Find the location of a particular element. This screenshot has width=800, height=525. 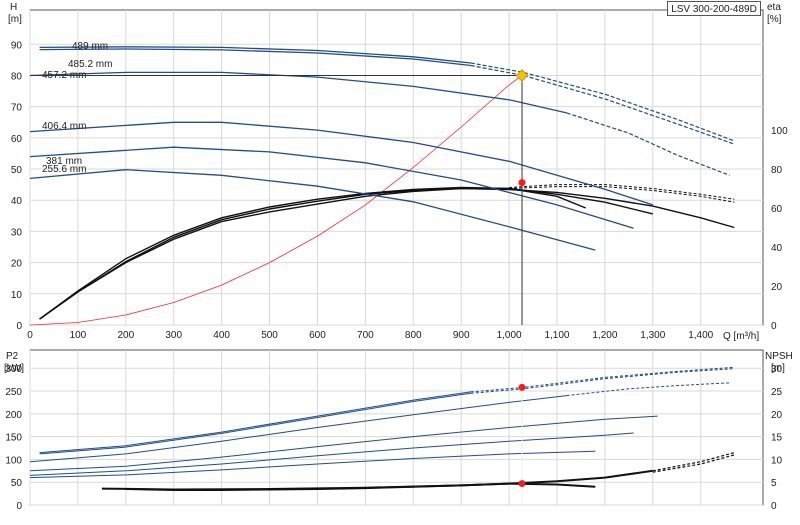

y-left-tick-label: 0 is located at coordinates (19, 326).